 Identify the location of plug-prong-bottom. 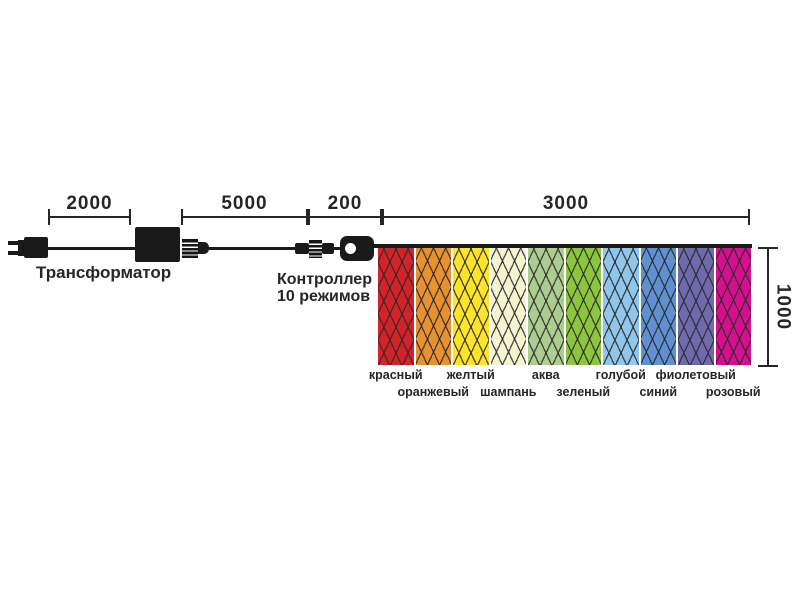
(15, 253).